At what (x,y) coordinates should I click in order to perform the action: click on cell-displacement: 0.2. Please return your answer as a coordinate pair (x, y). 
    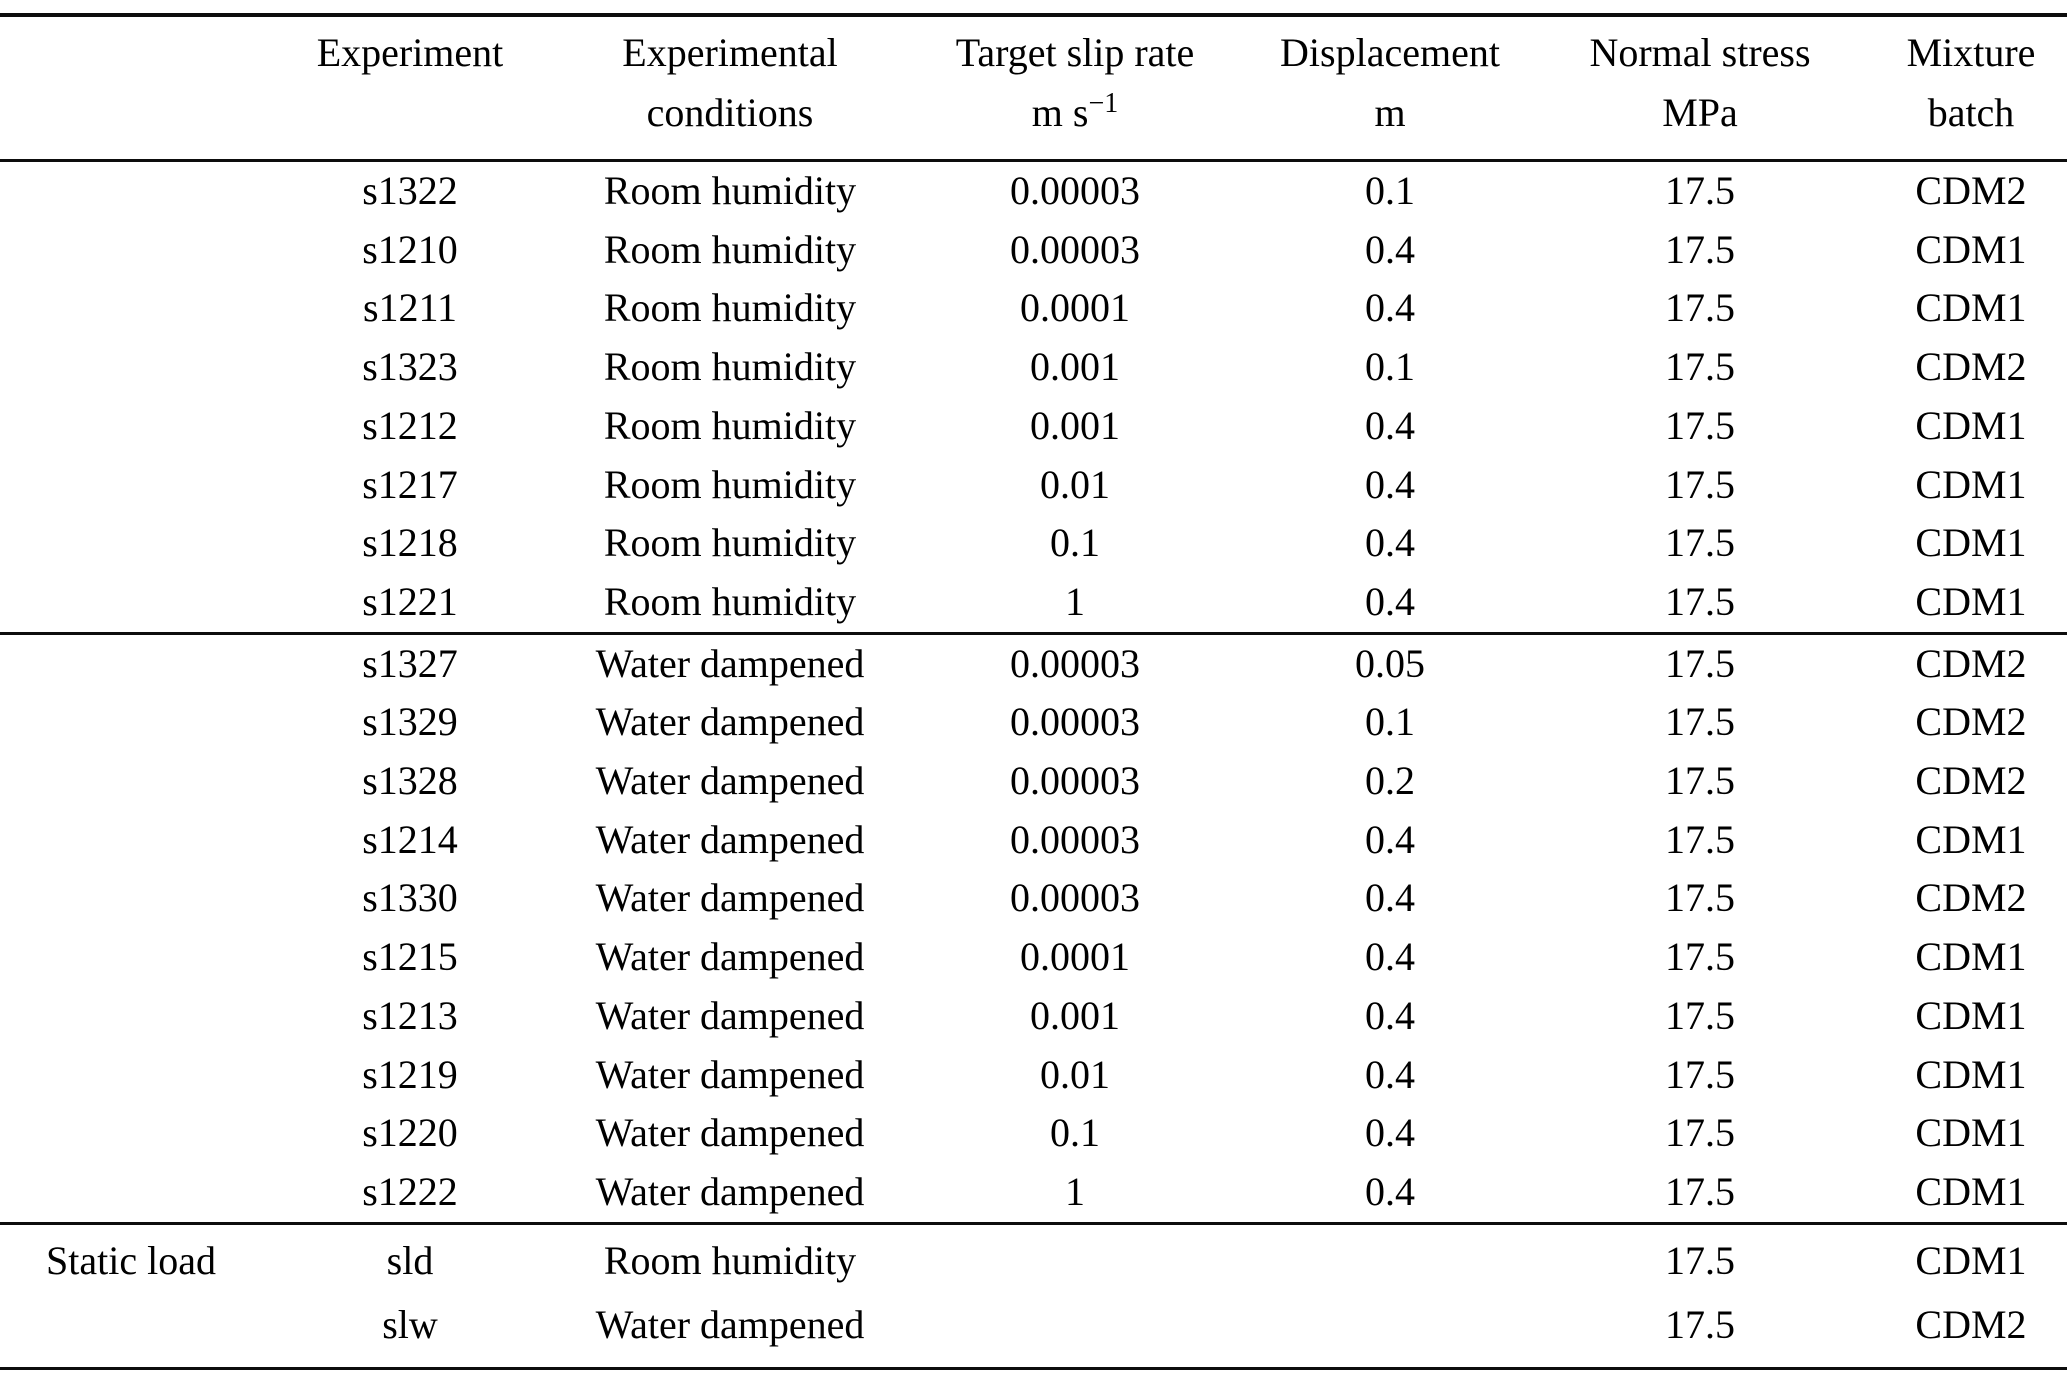
    Looking at the image, I should click on (1390, 781).